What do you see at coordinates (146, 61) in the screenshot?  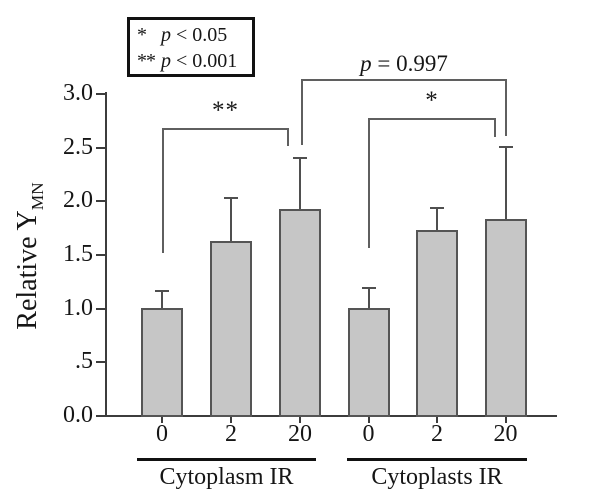 I see `significance-star: **` at bounding box center [146, 61].